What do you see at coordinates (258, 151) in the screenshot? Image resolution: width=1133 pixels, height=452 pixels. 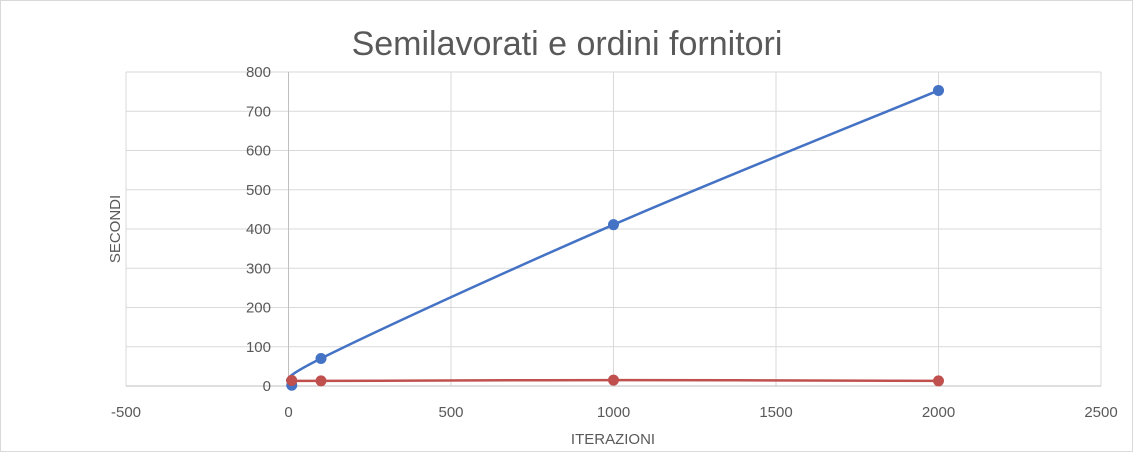 I see `y-tick-label: 600` at bounding box center [258, 151].